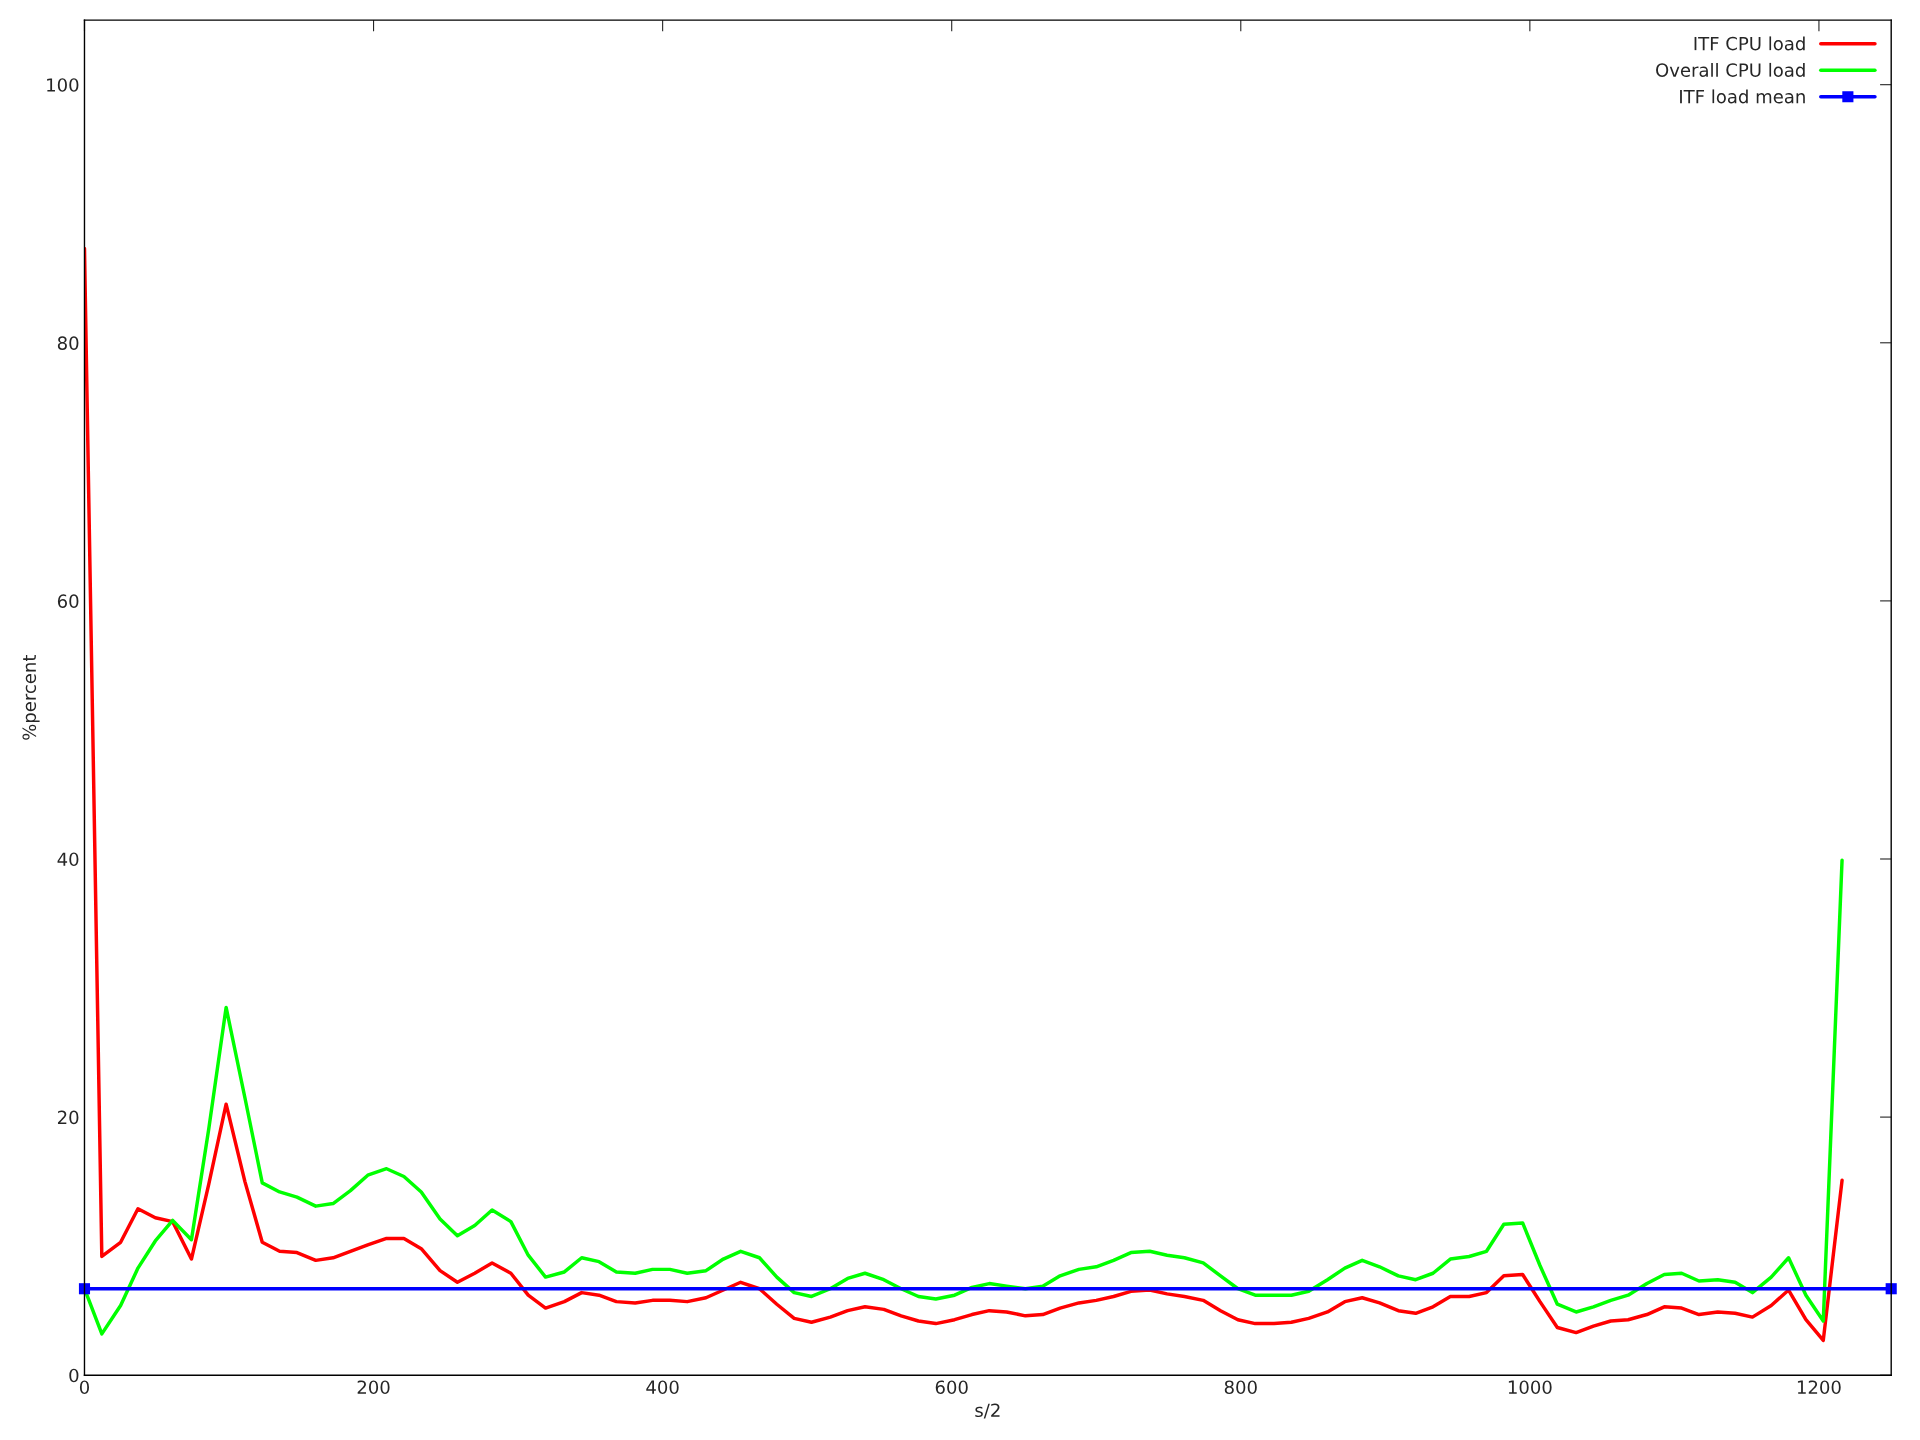 The image size is (1920, 1440). I want to click on x-tick-label: 400, so click(662, 1387).